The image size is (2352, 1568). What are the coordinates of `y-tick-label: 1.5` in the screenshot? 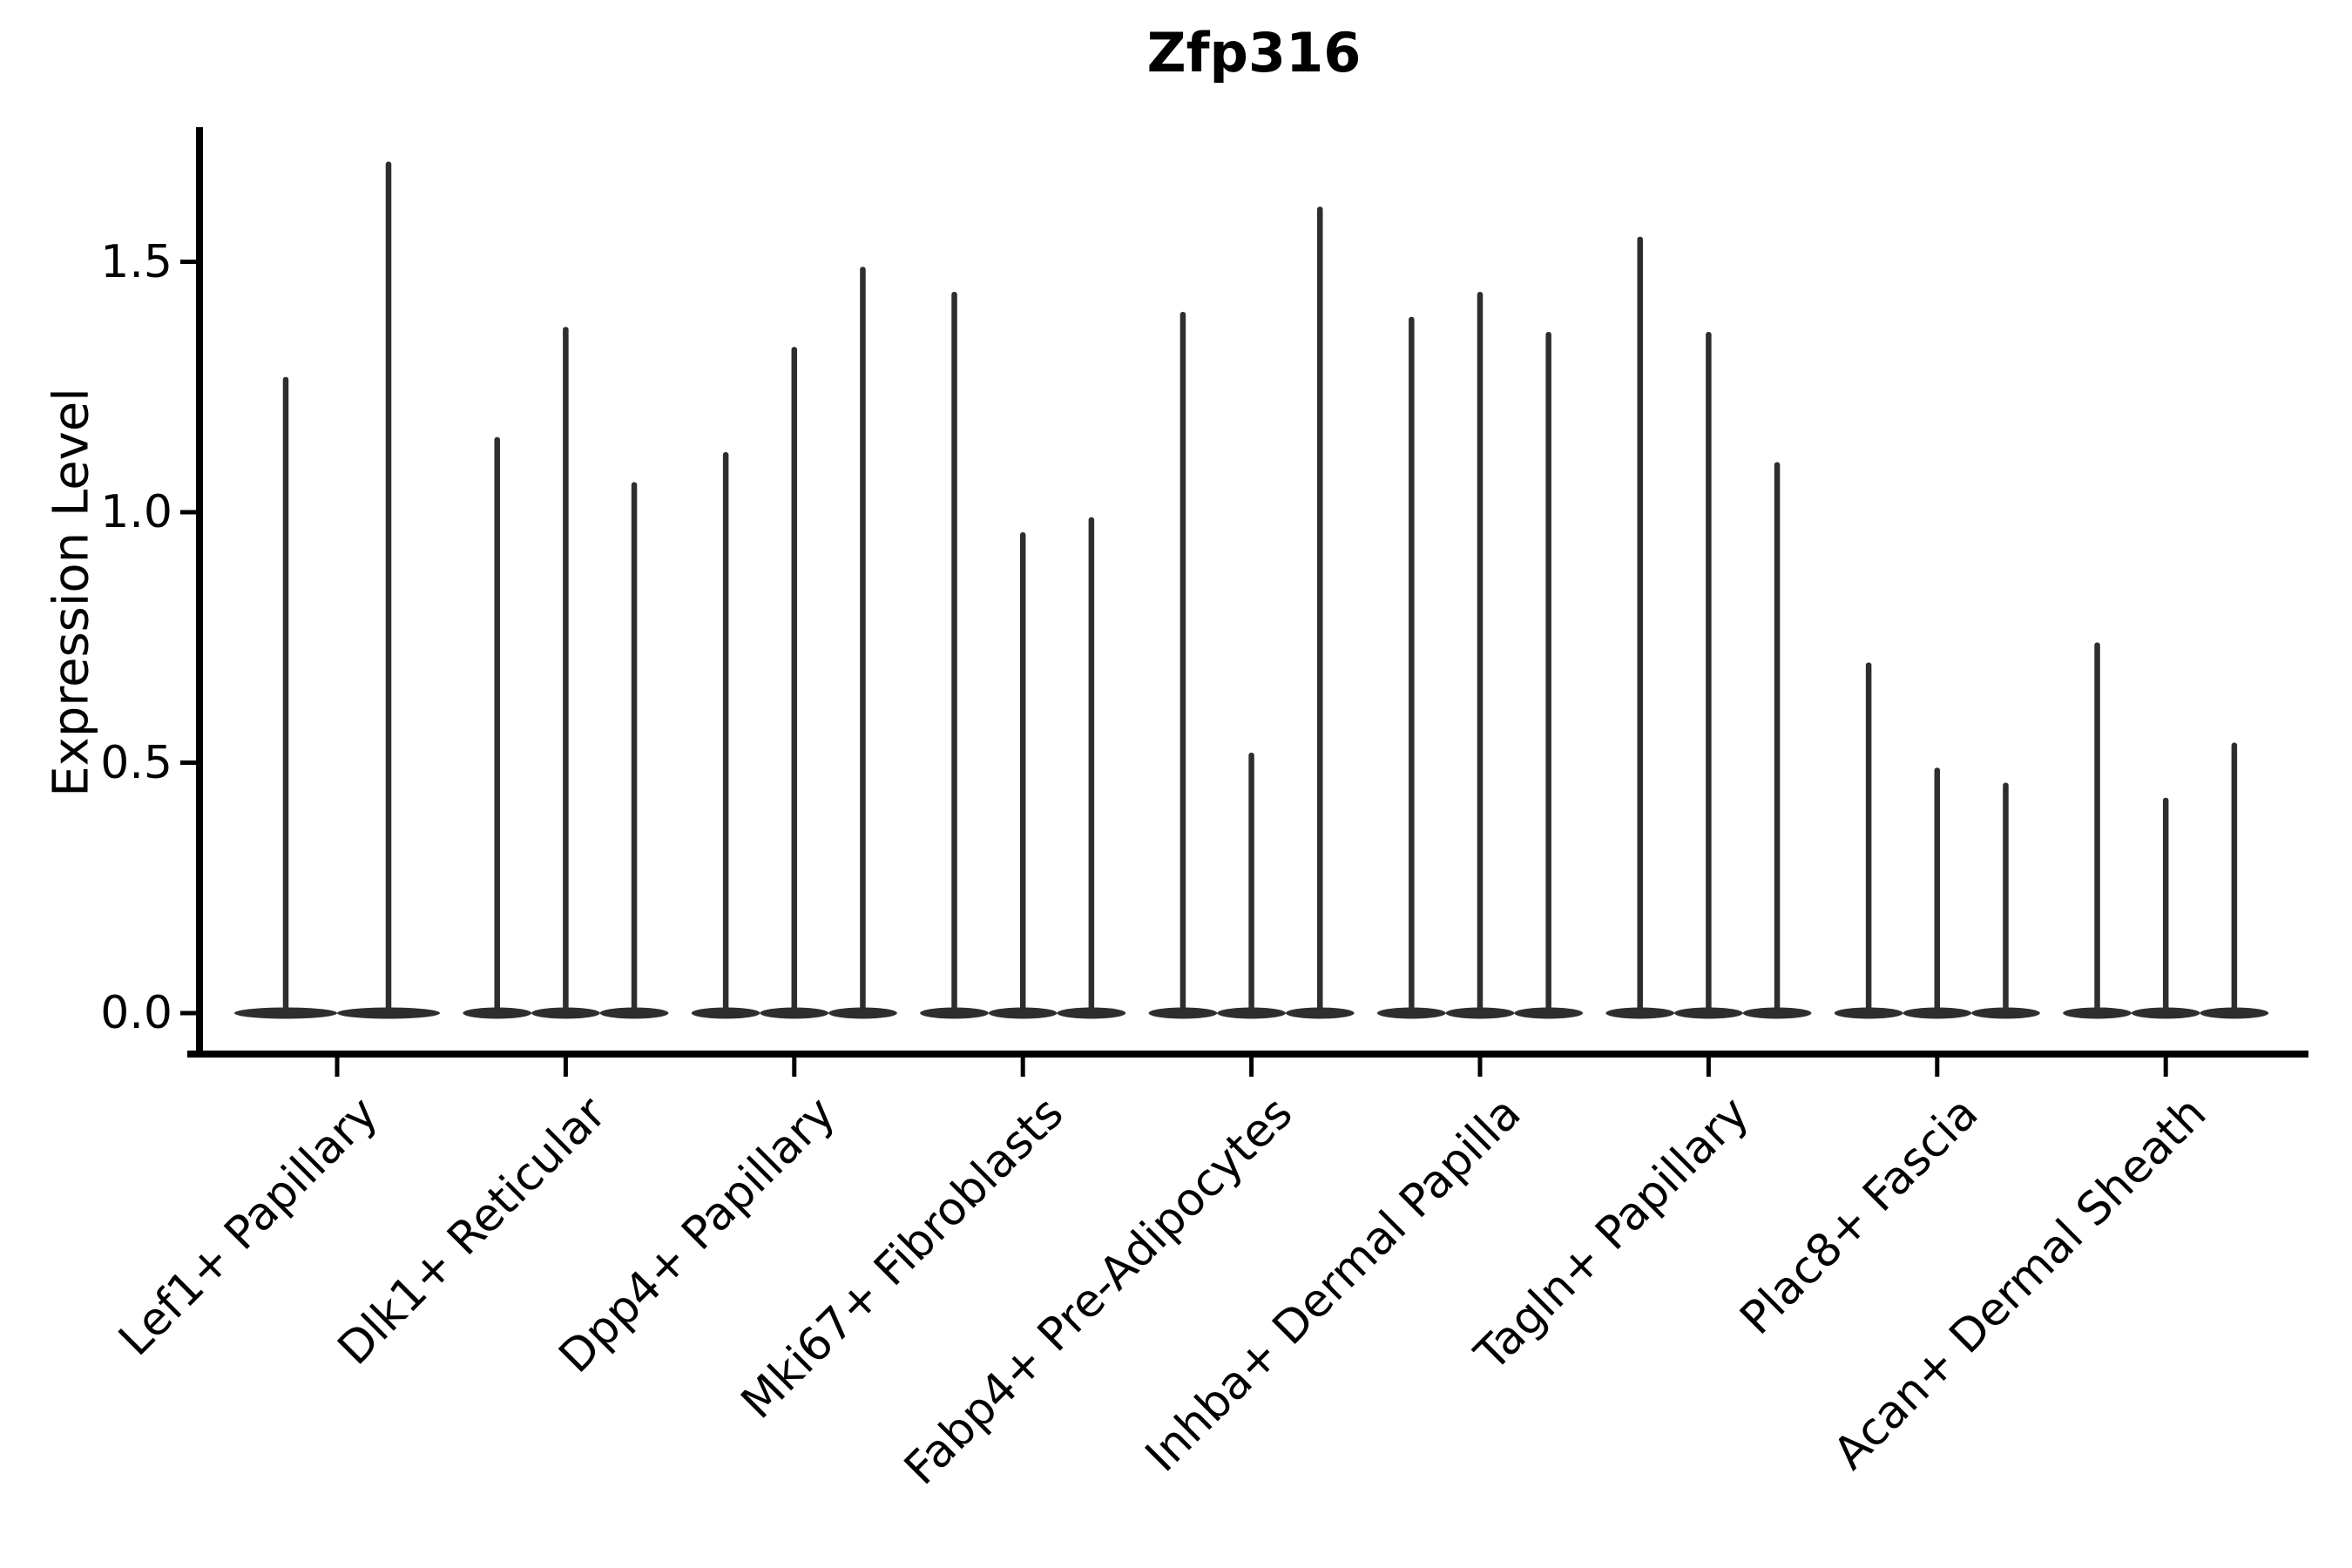 It's located at (136, 261).